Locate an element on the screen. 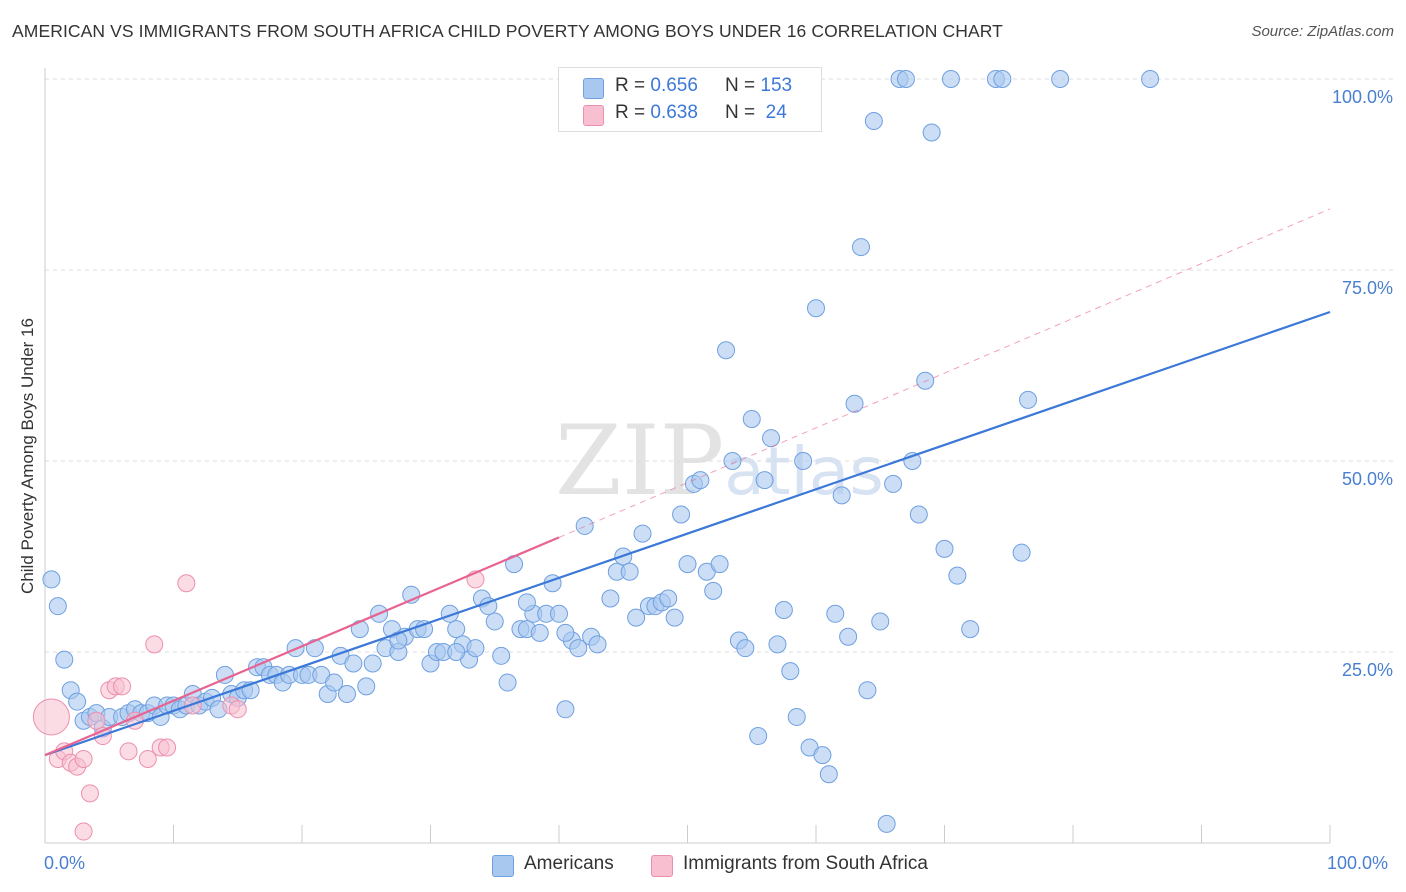  legend-row-americans: R = 0.656 N = 153 is located at coordinates (690, 88).